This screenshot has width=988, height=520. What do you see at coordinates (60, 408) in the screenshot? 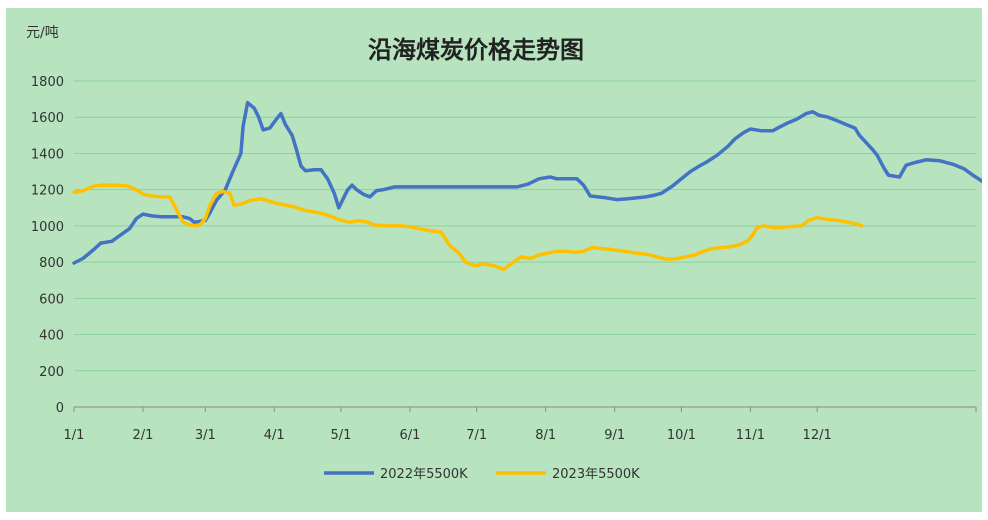
I see `y-tick-label: 0` at bounding box center [60, 408].